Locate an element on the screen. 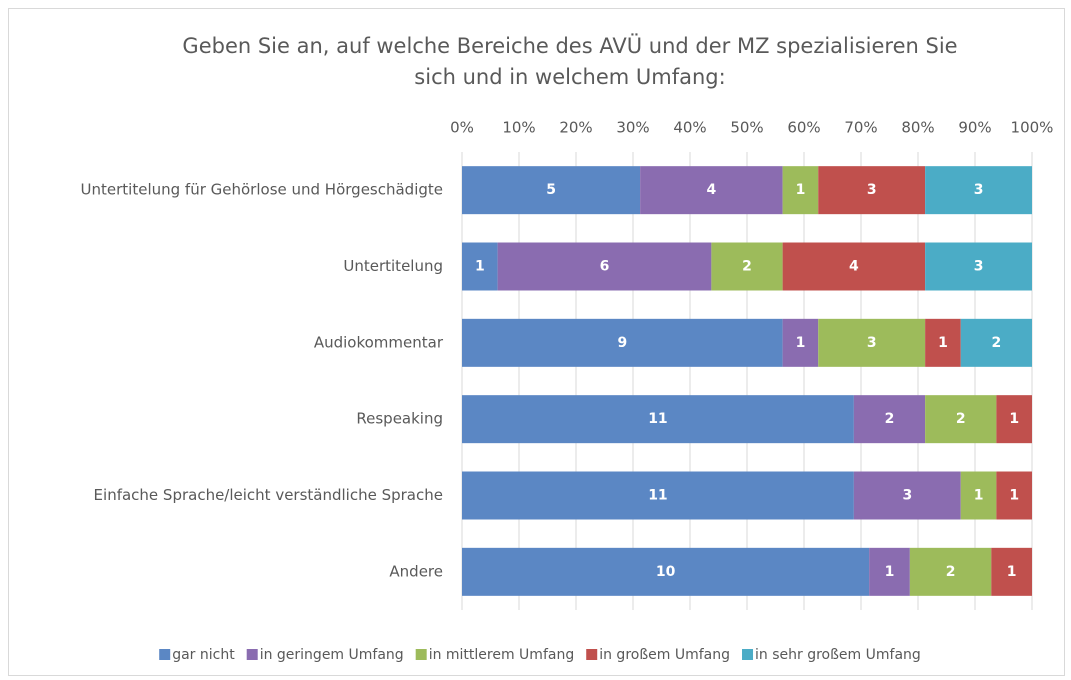 The height and width of the screenshot is (680, 1071). x-tick-label: 30% is located at coordinates (632, 128).